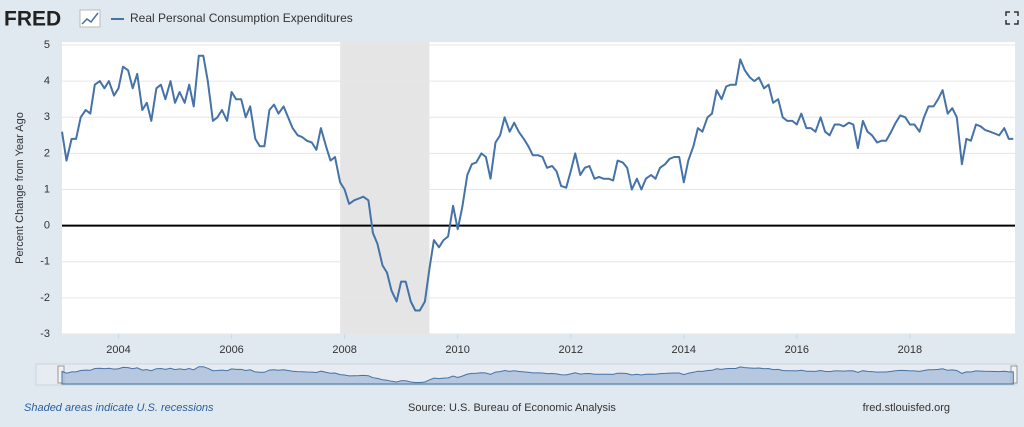 The height and width of the screenshot is (427, 1024). Describe the element at coordinates (385, 188) in the screenshot. I see `recession-band` at that location.